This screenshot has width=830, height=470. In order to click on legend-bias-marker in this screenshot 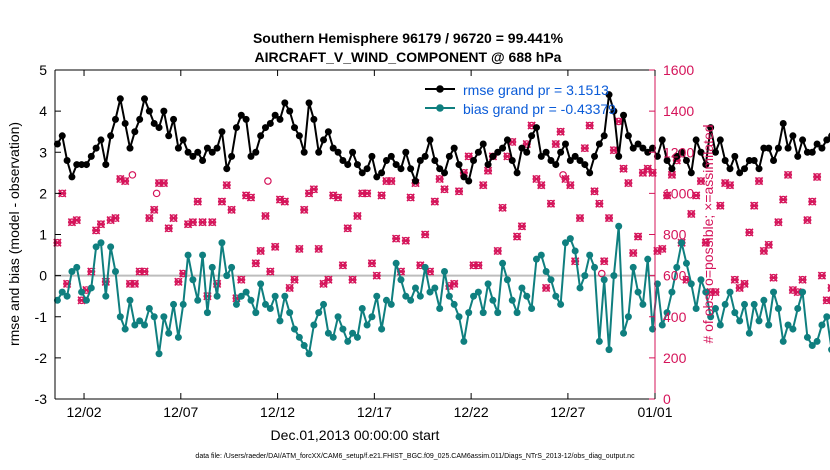, I will do `click(440, 108)`.